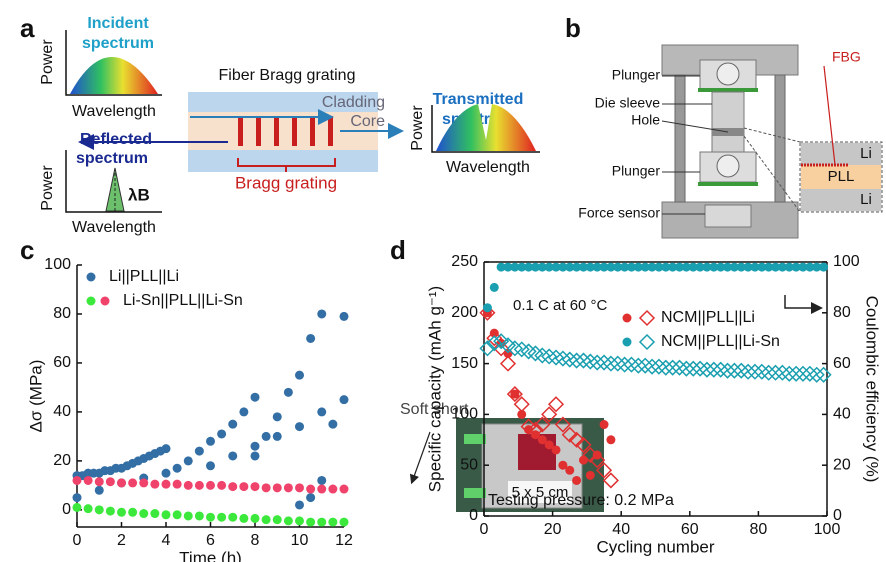  Describe the element at coordinates (475, 439) in the screenshot. I see `tab` at that location.